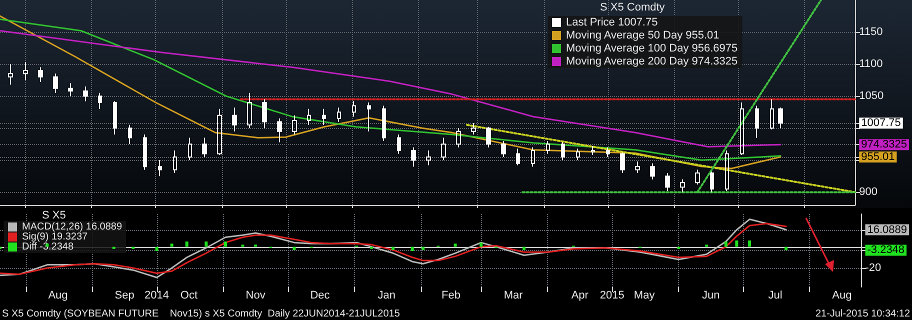  Describe the element at coordinates (643, 36) in the screenshot. I see `legend-label: Moving Average 50 Day 955.01` at that location.